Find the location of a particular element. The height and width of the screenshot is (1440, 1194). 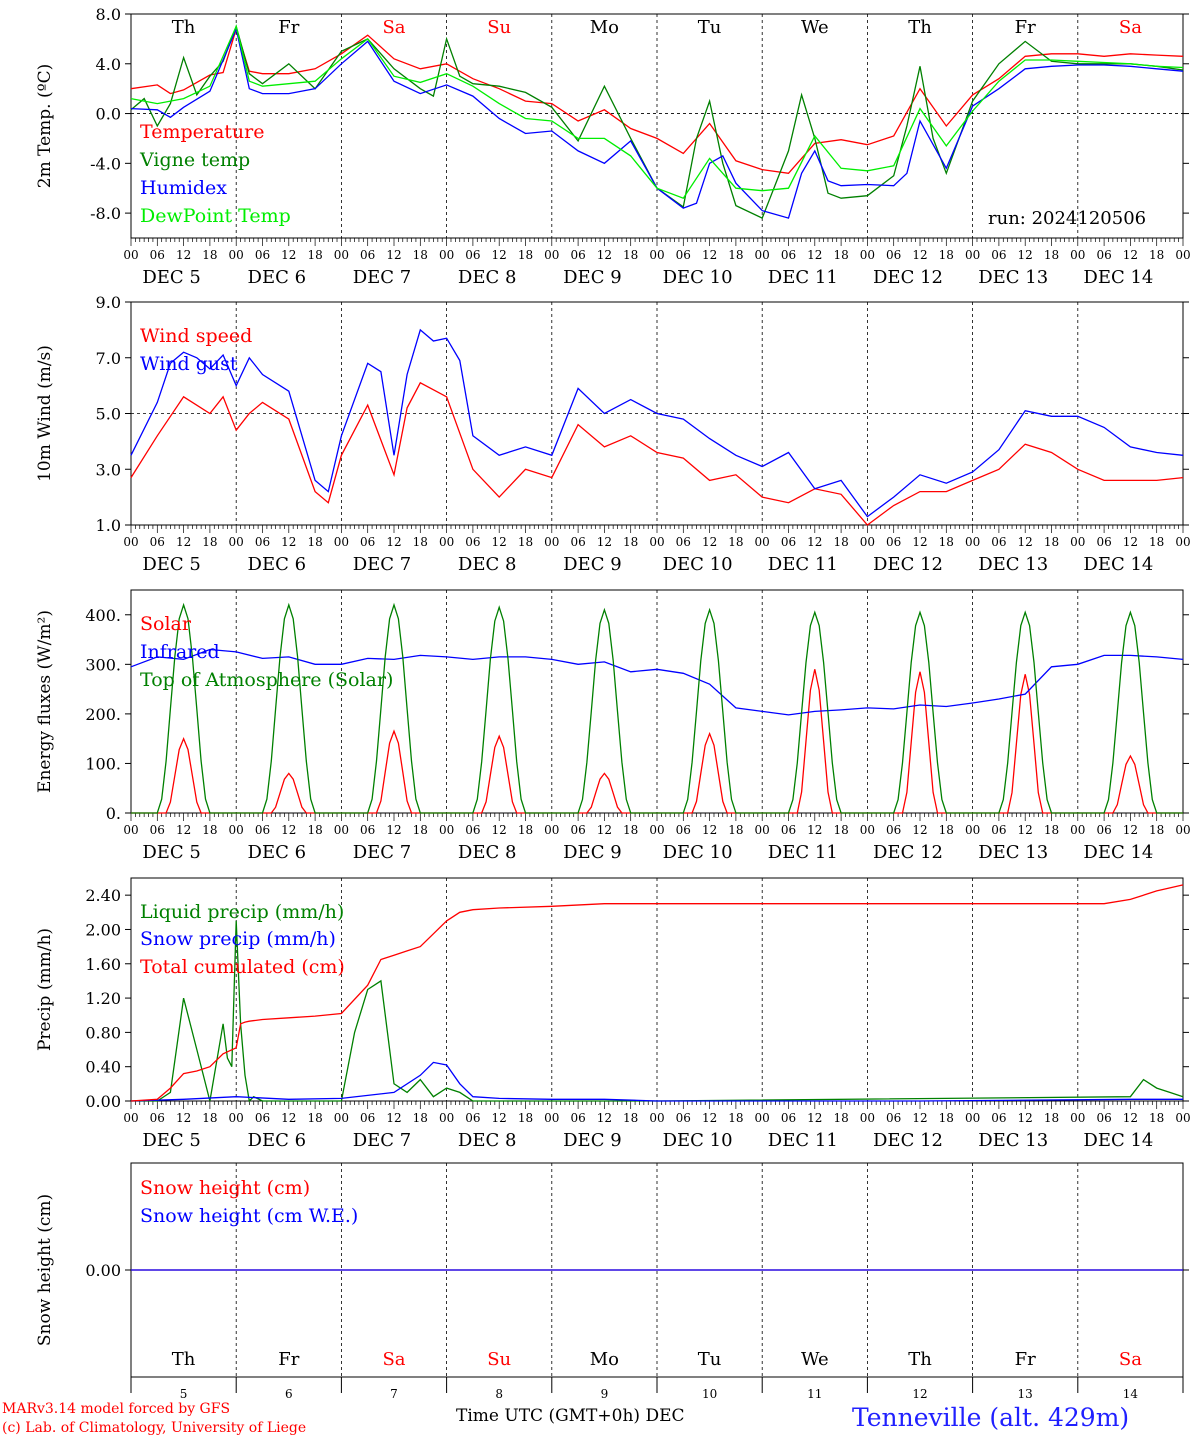

day-number-label: 5 is located at coordinates (184, 1394).